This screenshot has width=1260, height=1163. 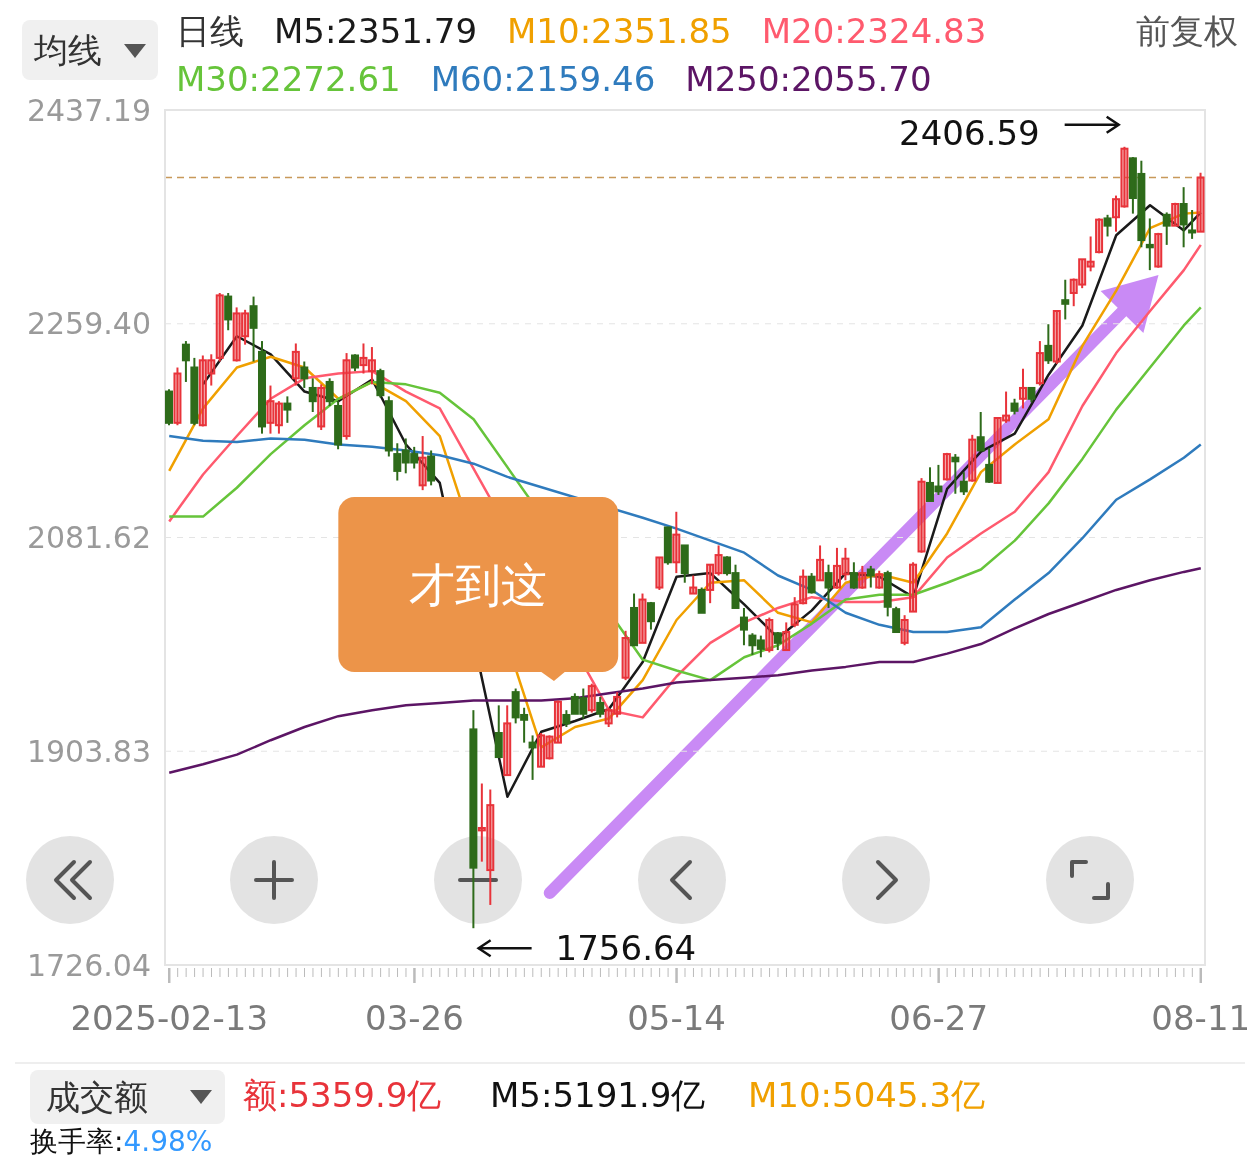 I want to click on text: M5:2351.79, so click(x=376, y=31).